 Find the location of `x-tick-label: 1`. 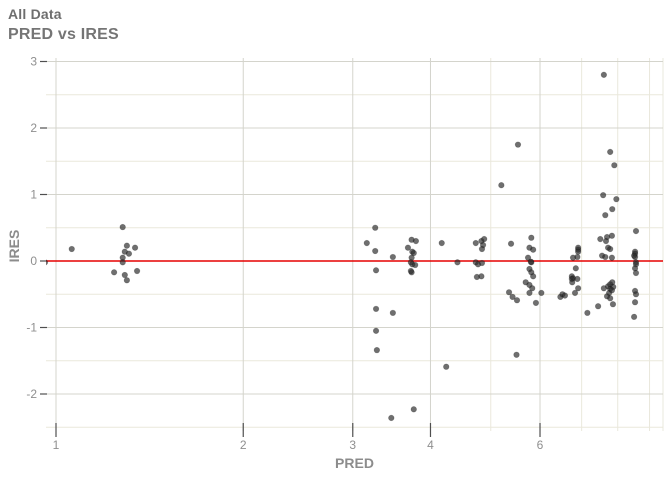

x-tick-label: 1 is located at coordinates (56, 445).